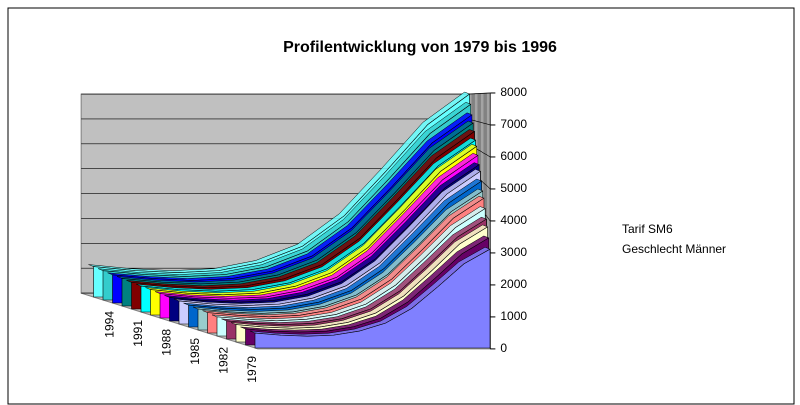  What do you see at coordinates (513, 188) in the screenshot?
I see `y-tick-label: 5000` at bounding box center [513, 188].